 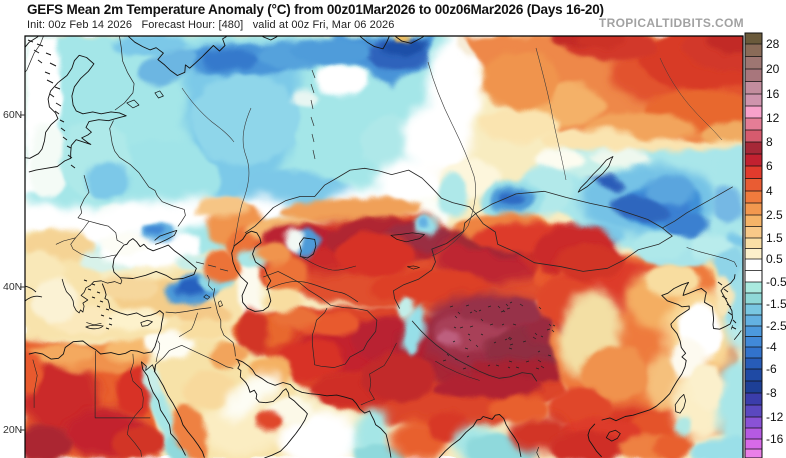 What do you see at coordinates (769, 191) in the screenshot?
I see `svg-text: 4` at bounding box center [769, 191].